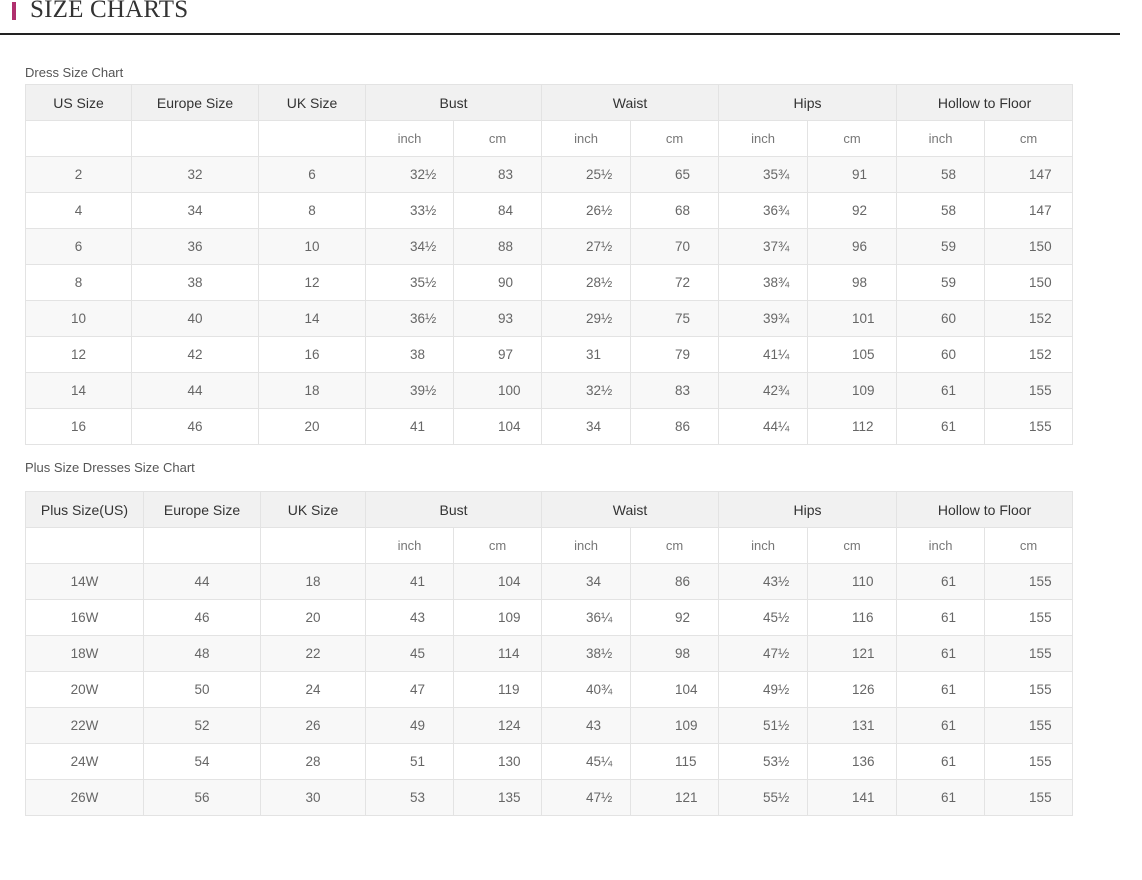  I want to click on table-cell: 131, so click(852, 725).